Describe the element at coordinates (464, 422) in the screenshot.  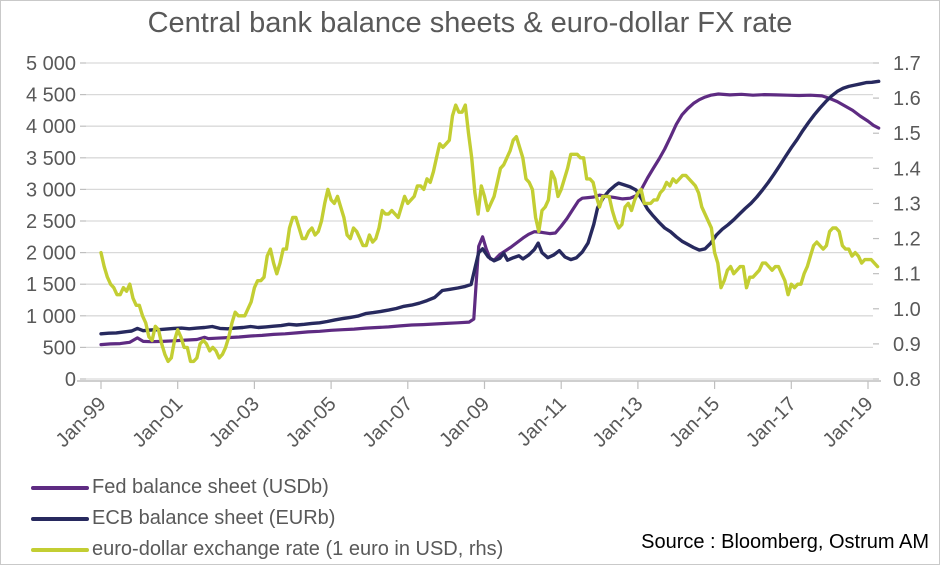
I see `x-tick-label: Jan-09` at that location.